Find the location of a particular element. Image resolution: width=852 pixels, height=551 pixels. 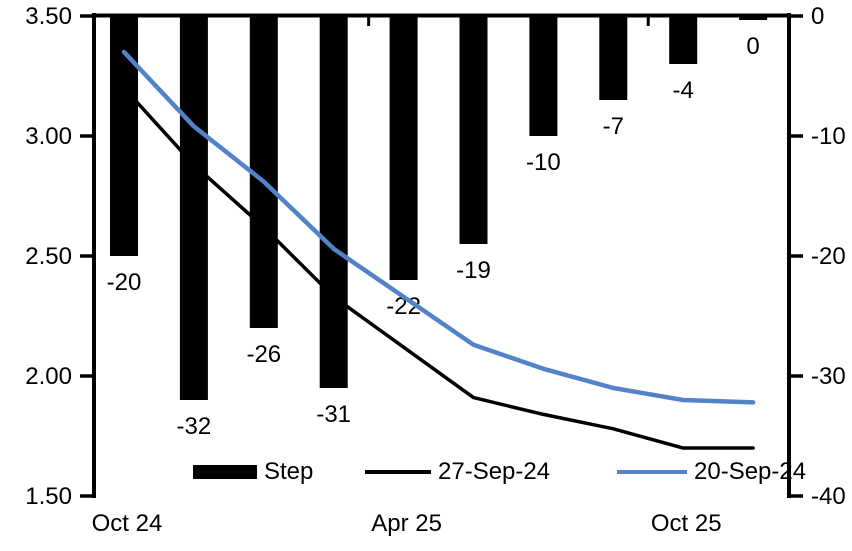

right-axis-tick-label: -20 is located at coordinates (828, 256).